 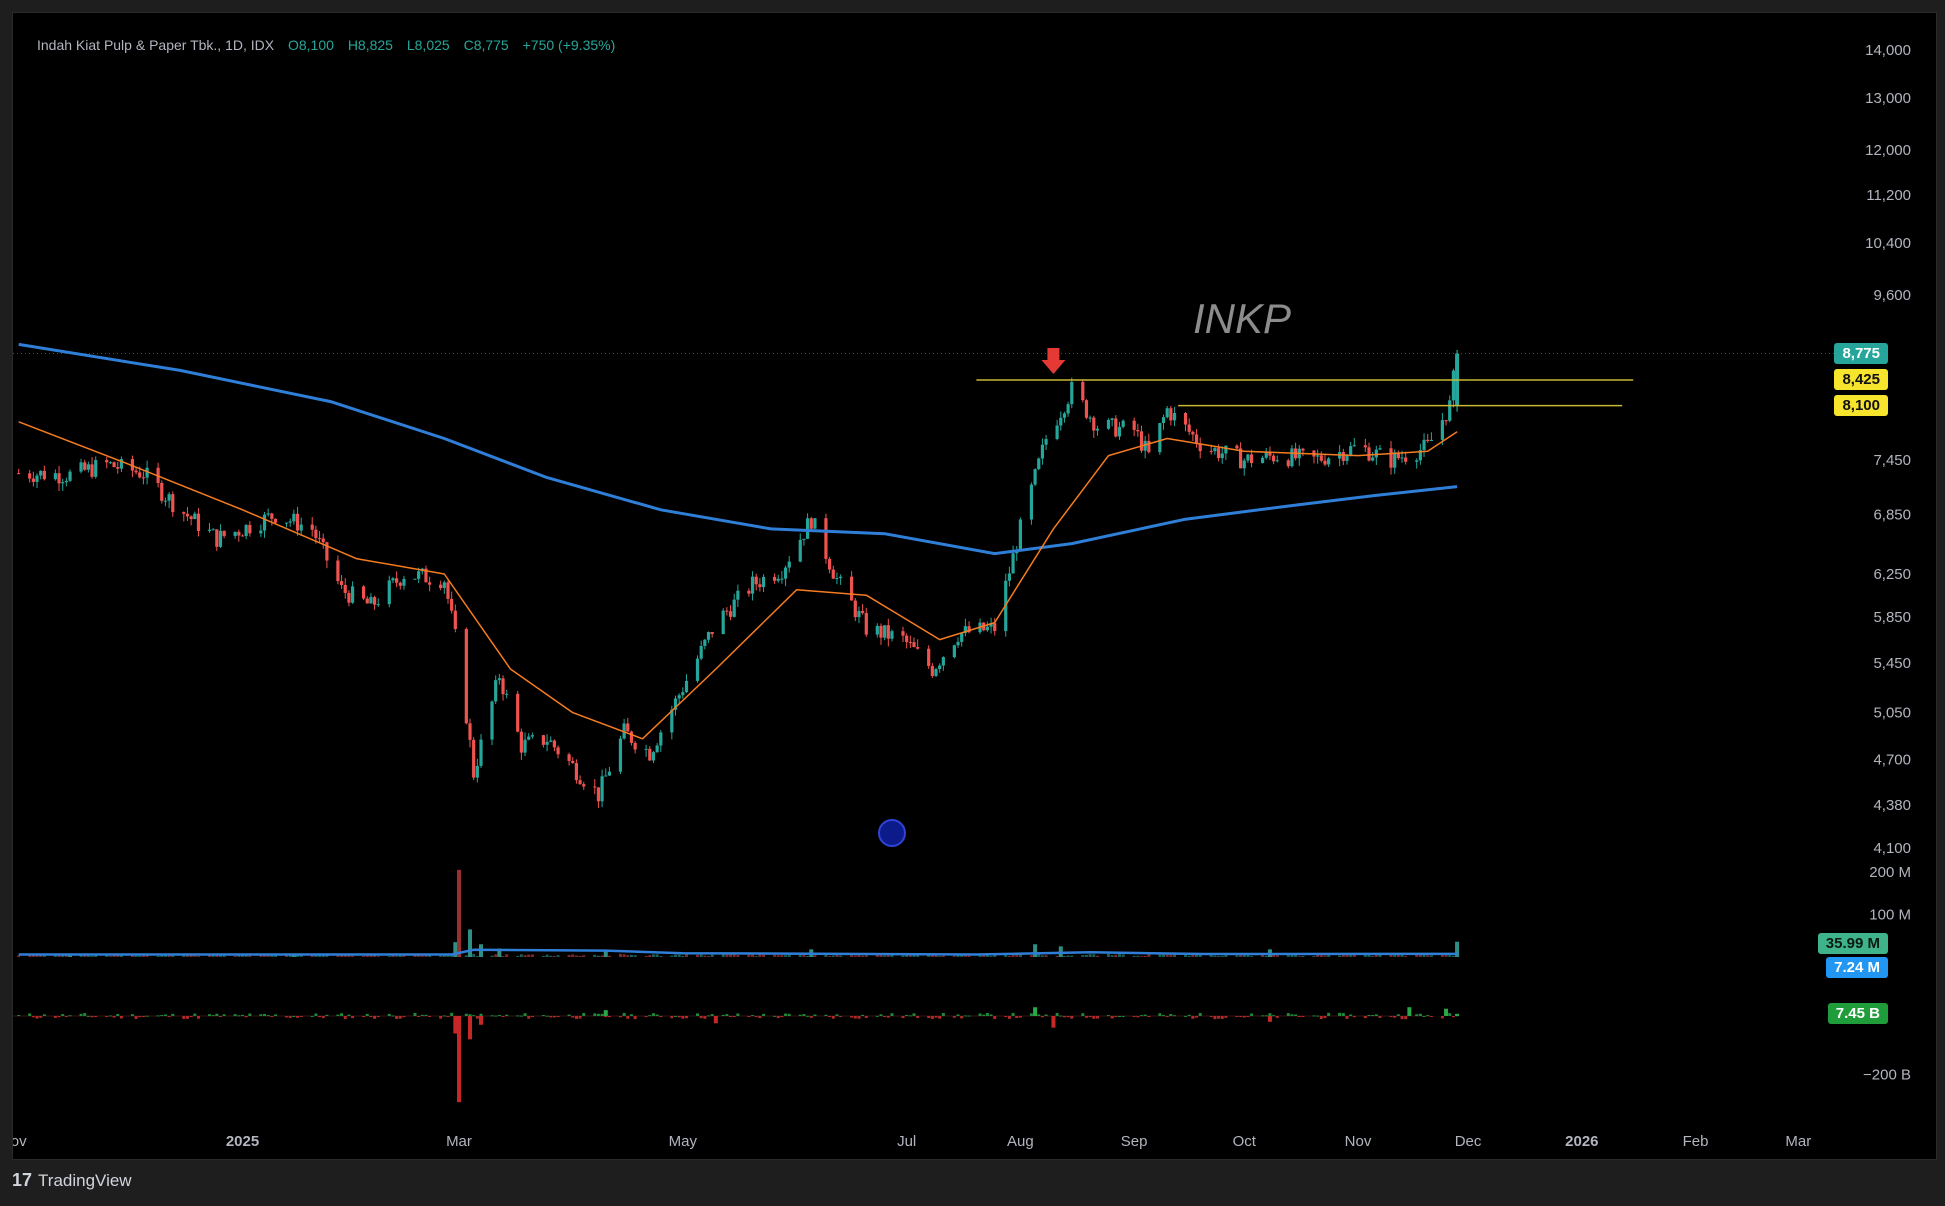 I want to click on footer-branding: 17 TradingView, so click(x=72, y=1180).